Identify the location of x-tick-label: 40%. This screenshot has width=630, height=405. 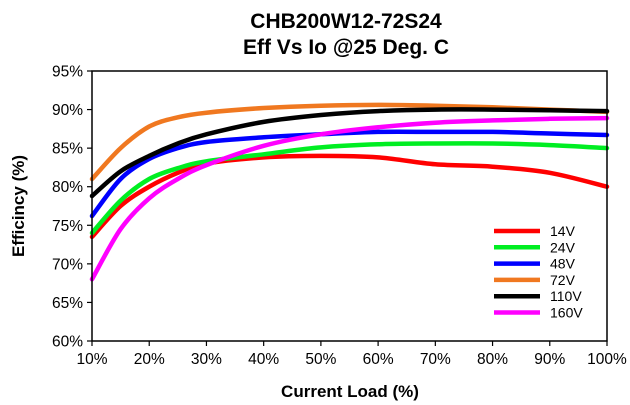
(263, 359).